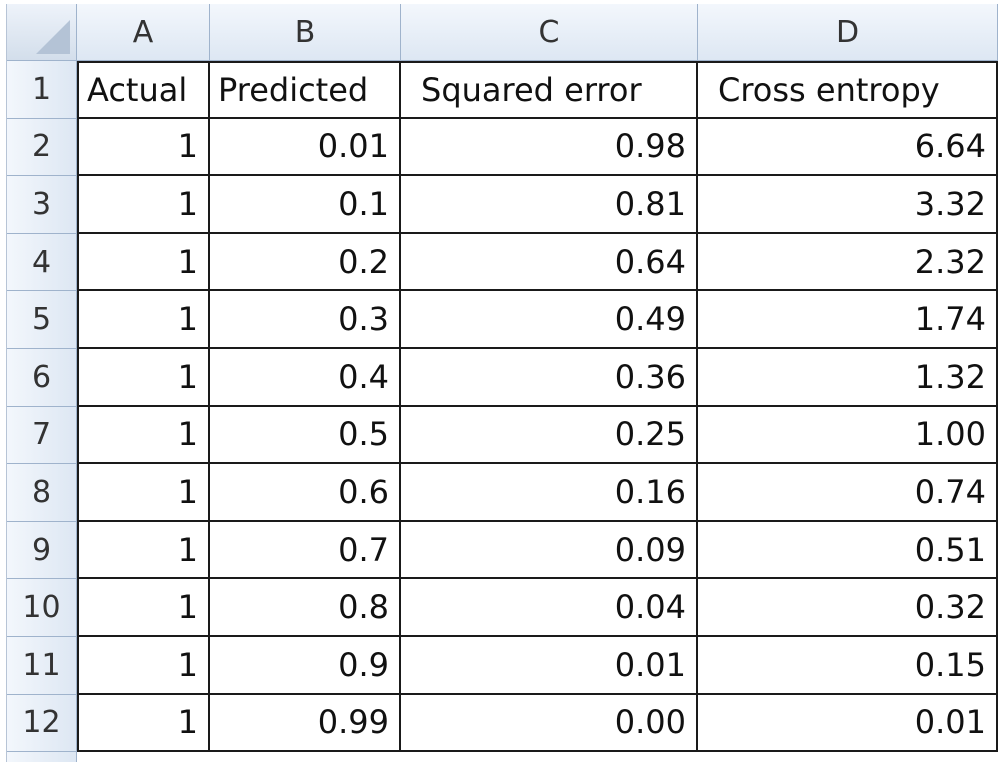 This screenshot has width=1000, height=762. Describe the element at coordinates (549, 377) in the screenshot. I see `cell-c6: 0.36` at that location.